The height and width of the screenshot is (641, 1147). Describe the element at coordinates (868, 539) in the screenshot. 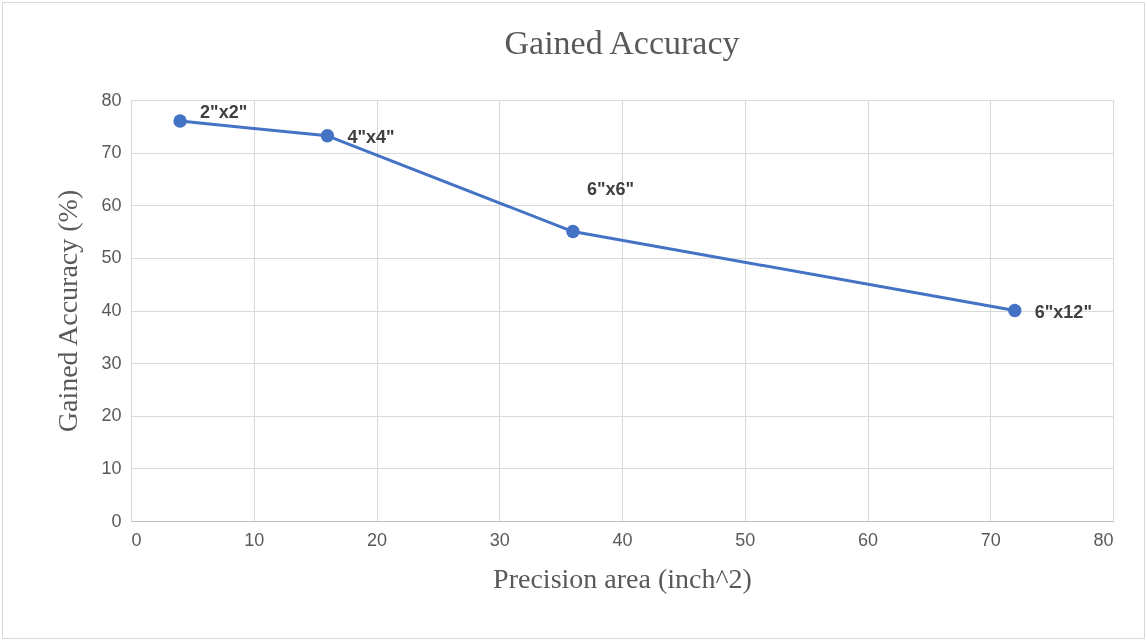

I see `x-tick-label: 60` at that location.